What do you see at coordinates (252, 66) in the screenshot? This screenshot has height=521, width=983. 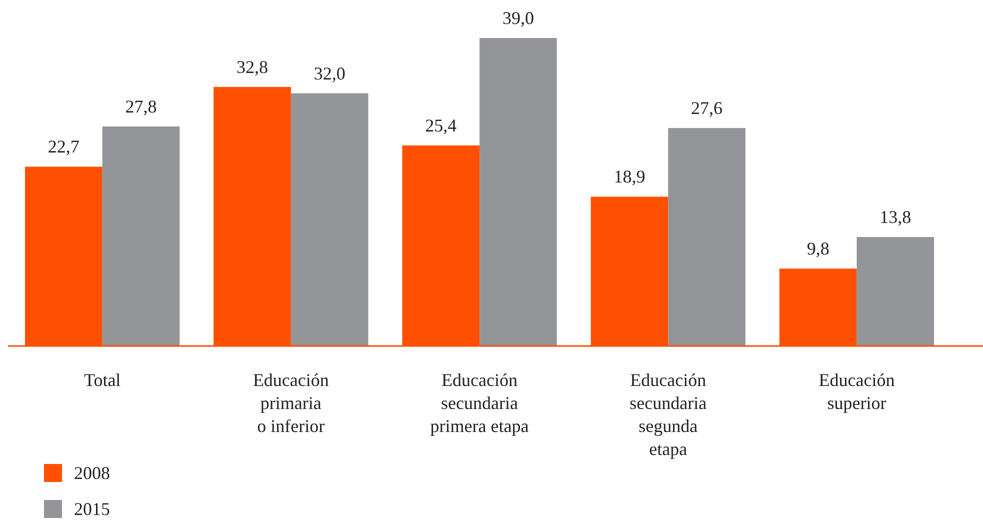 I see `data-label: 32,8` at bounding box center [252, 66].